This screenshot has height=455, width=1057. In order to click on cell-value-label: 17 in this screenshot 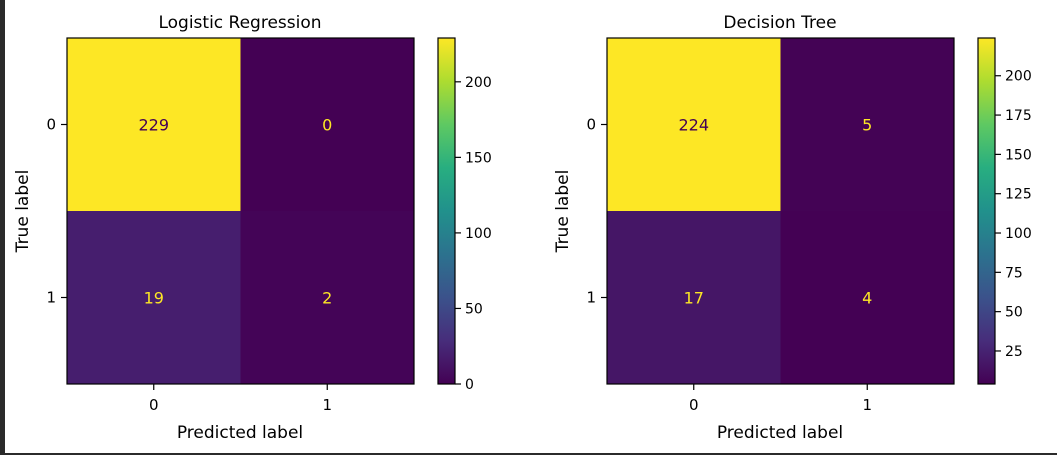, I will do `click(694, 298)`.